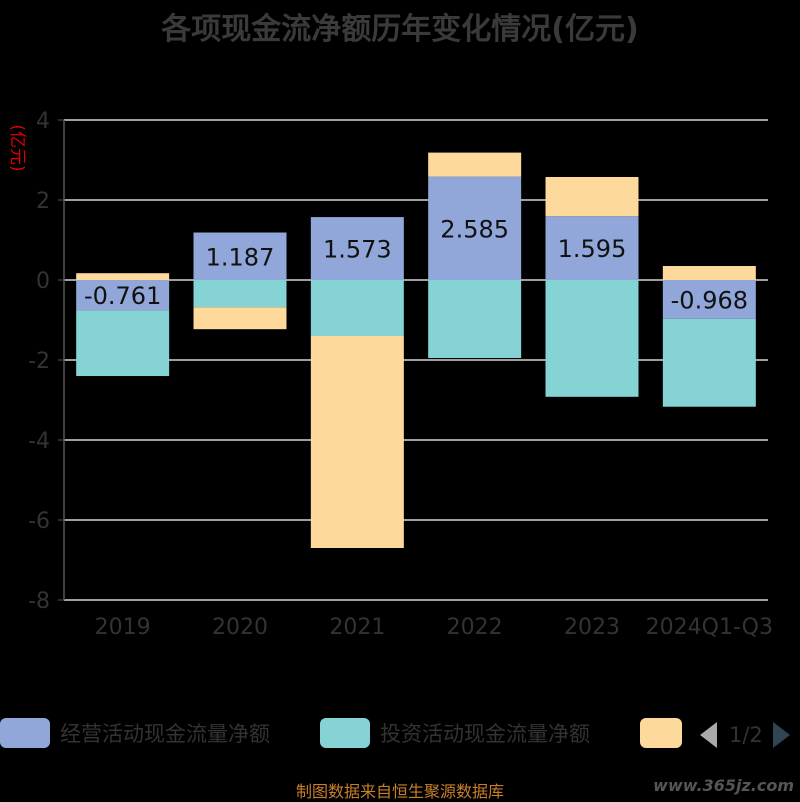 The height and width of the screenshot is (802, 800). I want to click on y-tick-label: -6, so click(39, 521).